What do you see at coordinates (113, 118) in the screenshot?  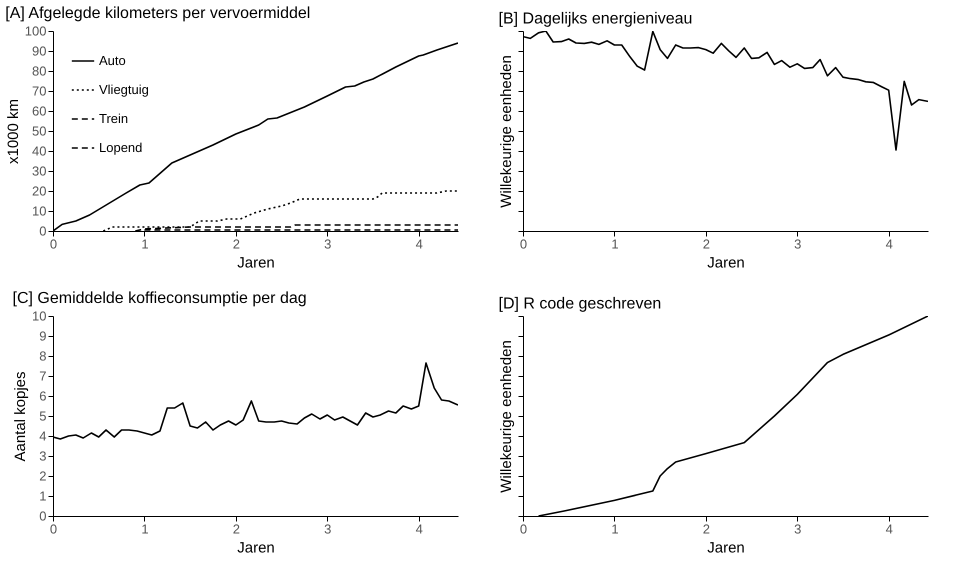 I see `legend-label: Trein` at bounding box center [113, 118].